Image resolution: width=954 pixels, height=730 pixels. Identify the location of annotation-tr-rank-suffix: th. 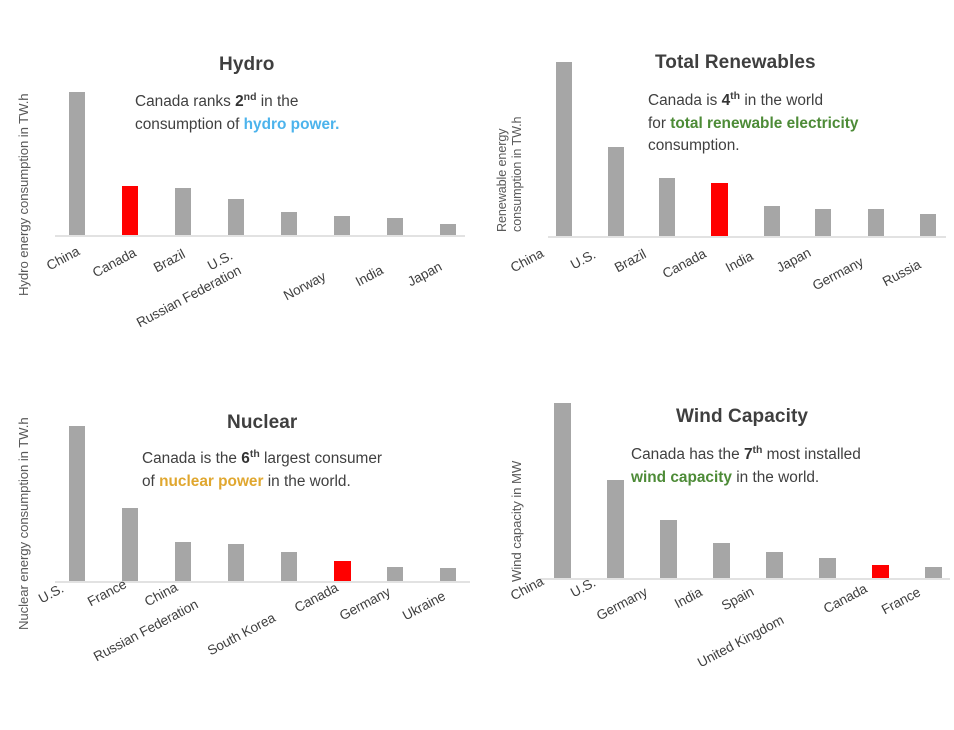
(735, 96).